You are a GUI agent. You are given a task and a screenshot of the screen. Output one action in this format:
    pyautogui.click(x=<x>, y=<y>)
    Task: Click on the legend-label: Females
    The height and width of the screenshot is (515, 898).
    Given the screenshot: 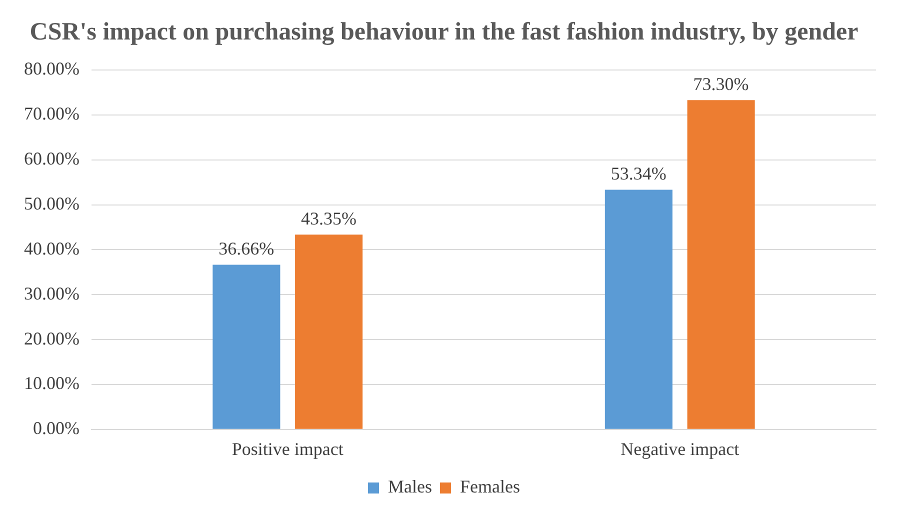 What is the action you would take?
    pyautogui.click(x=490, y=486)
    